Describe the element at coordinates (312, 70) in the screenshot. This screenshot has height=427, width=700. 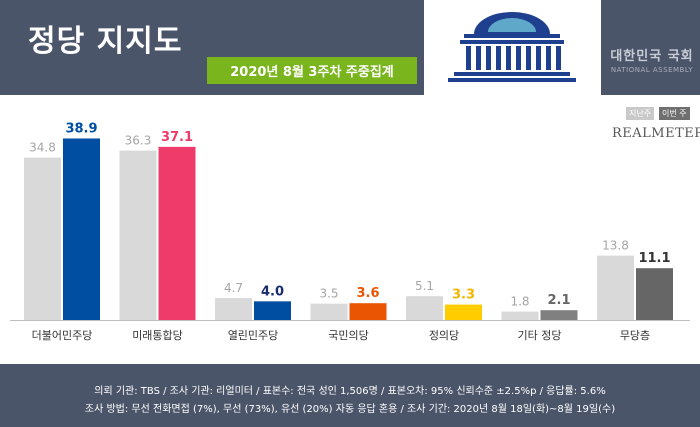
I see `survey-period-badge: 2020년 8월 3주차 주중집계` at that location.